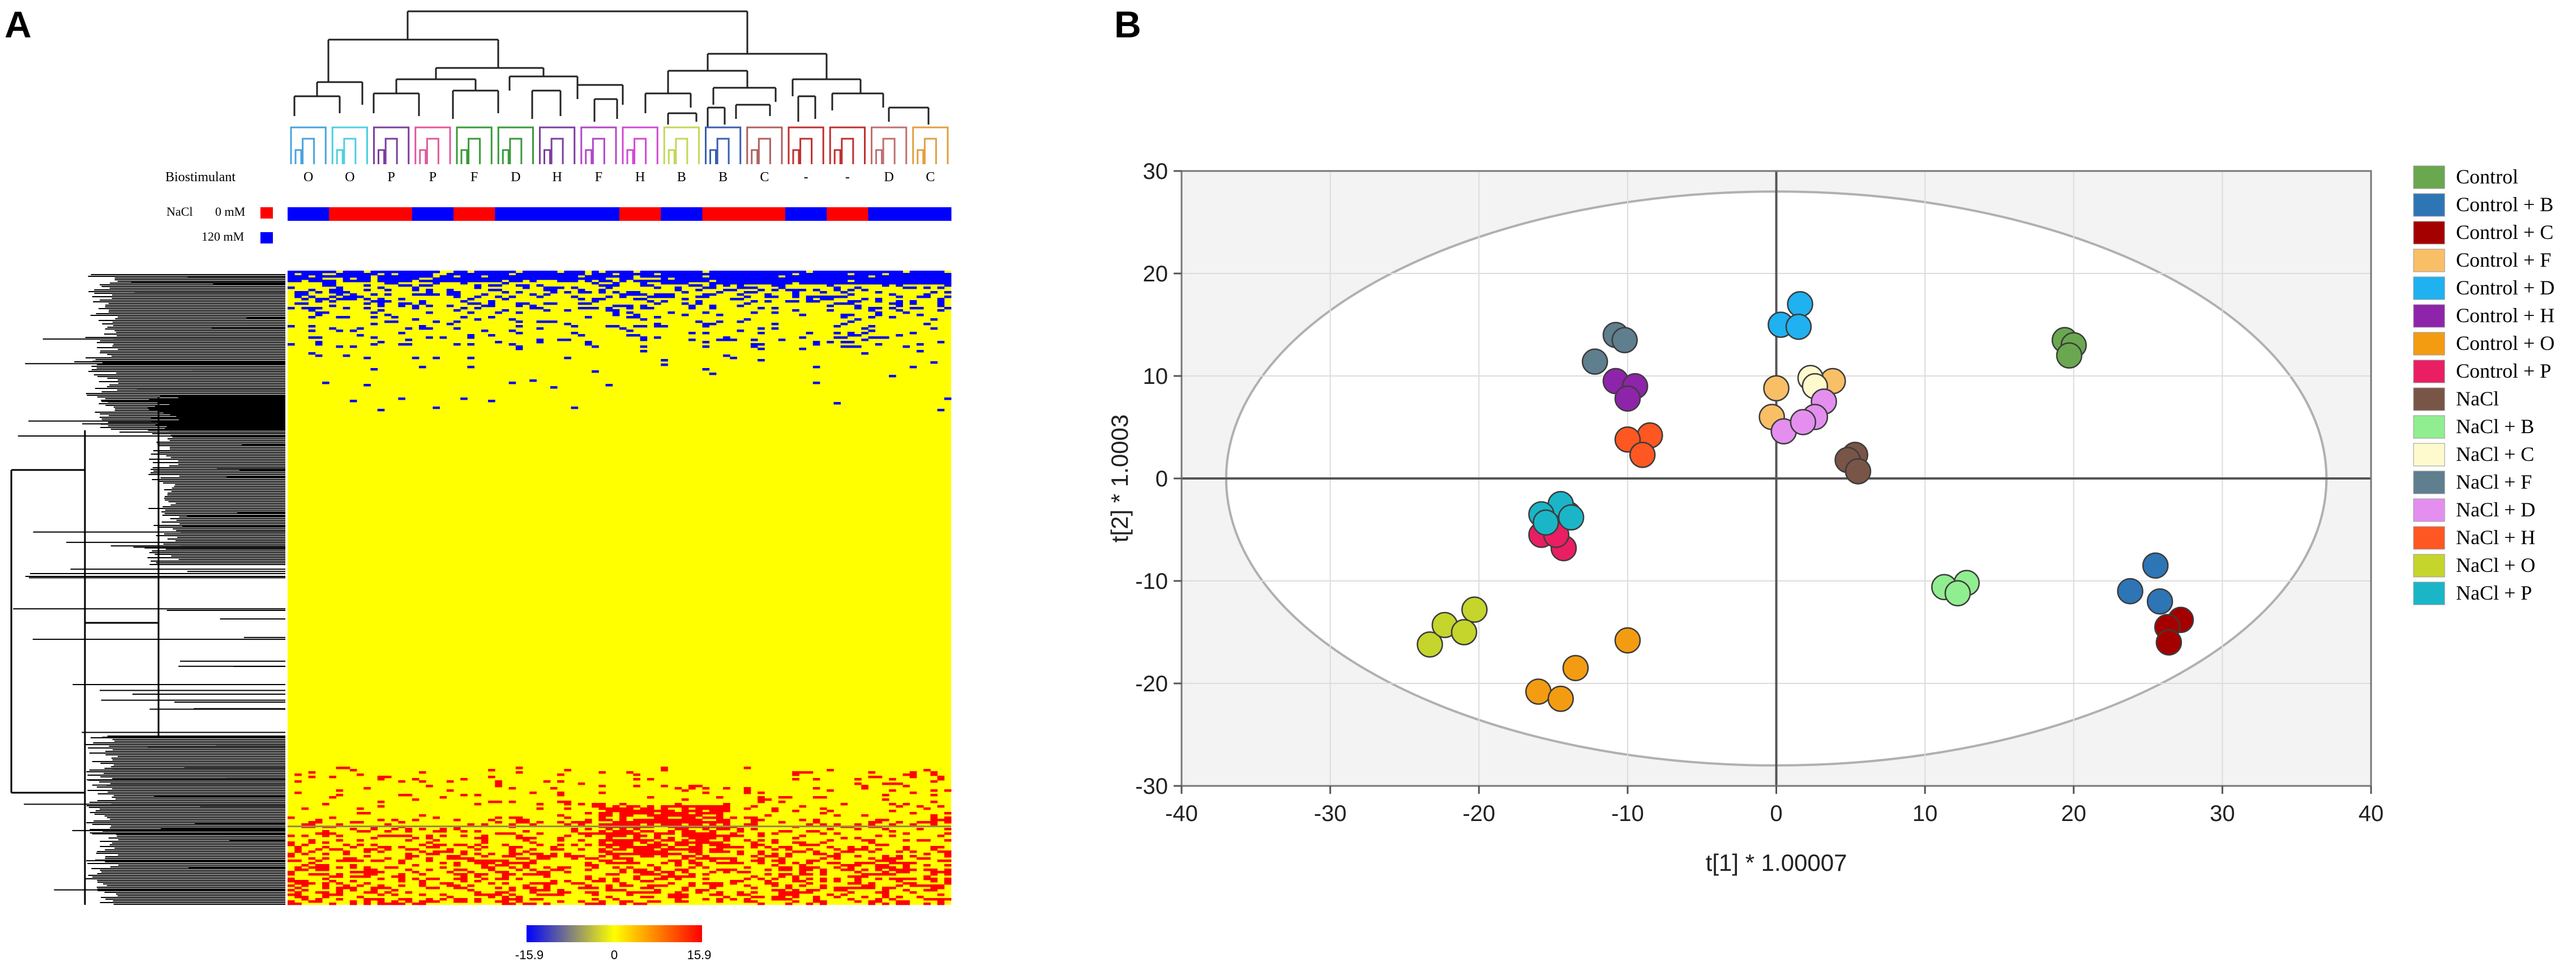 The image size is (2576, 962). What do you see at coordinates (2503, 371) in the screenshot?
I see `legend-label: Control + P` at bounding box center [2503, 371].